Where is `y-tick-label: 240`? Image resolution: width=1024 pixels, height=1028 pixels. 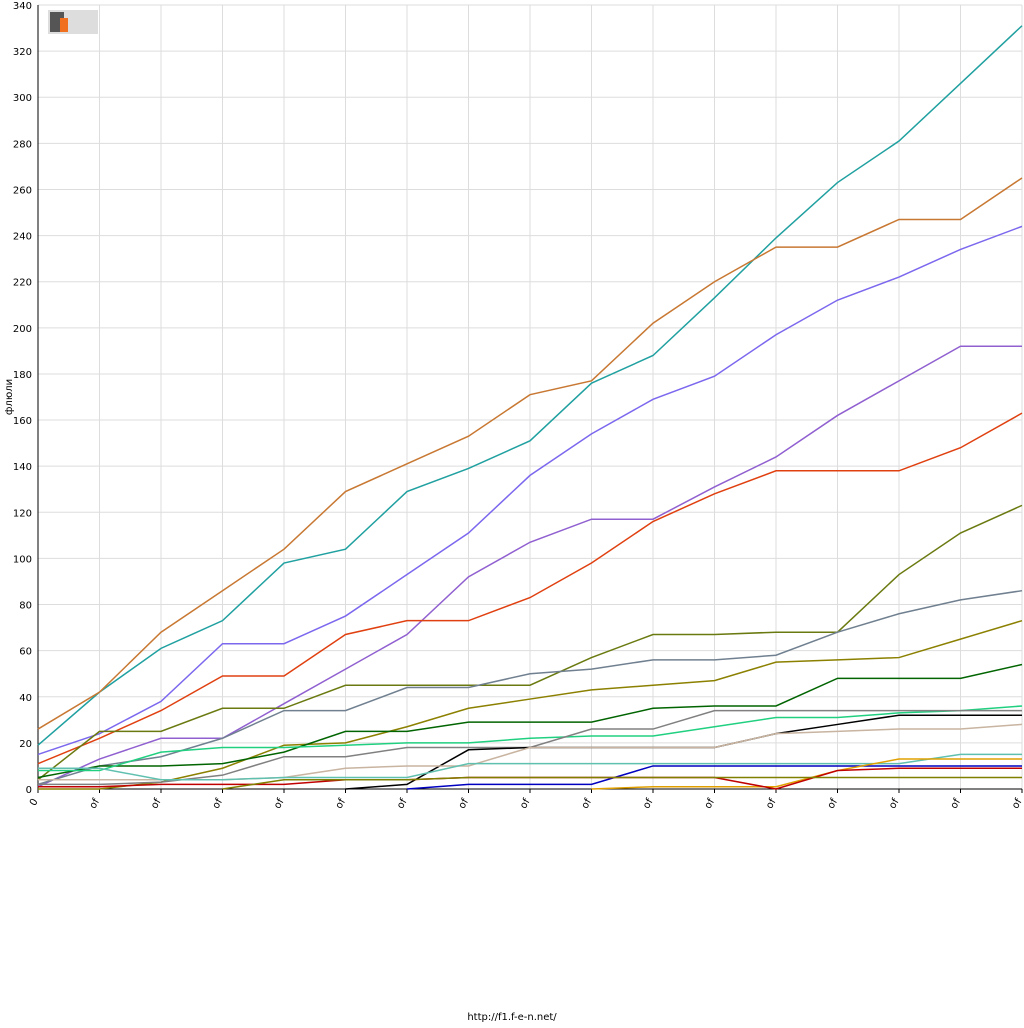
y-tick-label: 240 is located at coordinates (22, 237).